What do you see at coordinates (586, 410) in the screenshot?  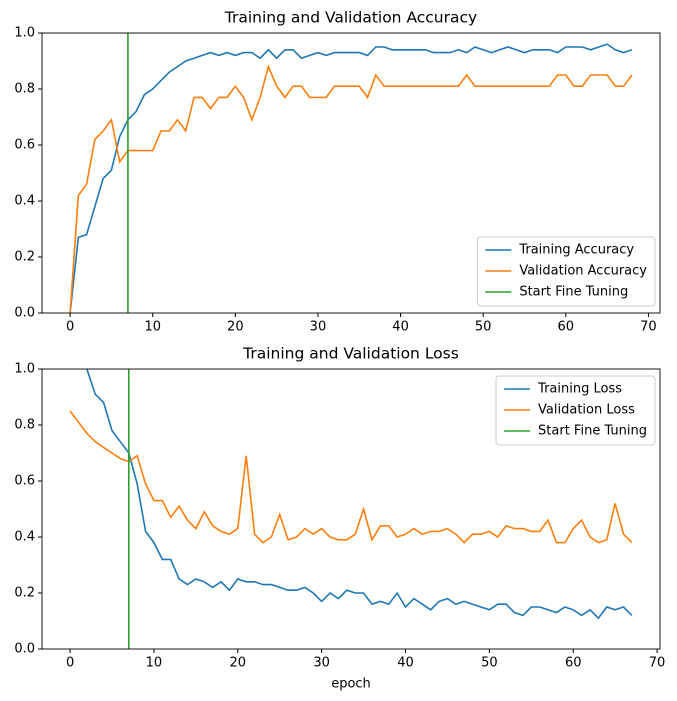 I see `legend-label: Validation Loss` at bounding box center [586, 410].